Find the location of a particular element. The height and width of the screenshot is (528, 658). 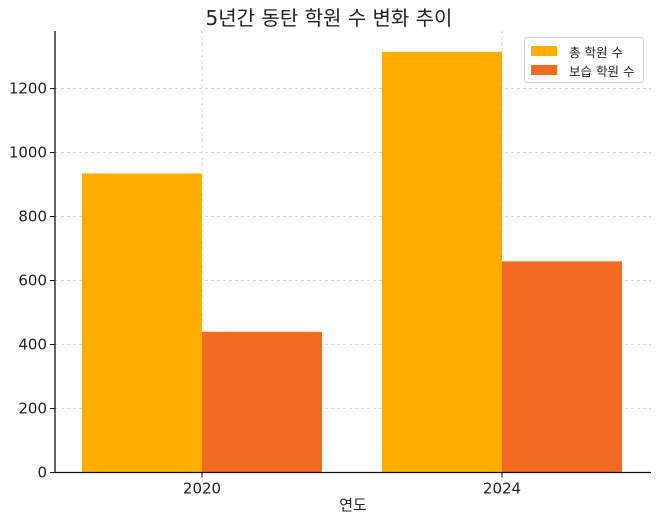

bar-2020-tutoring is located at coordinates (262, 402).